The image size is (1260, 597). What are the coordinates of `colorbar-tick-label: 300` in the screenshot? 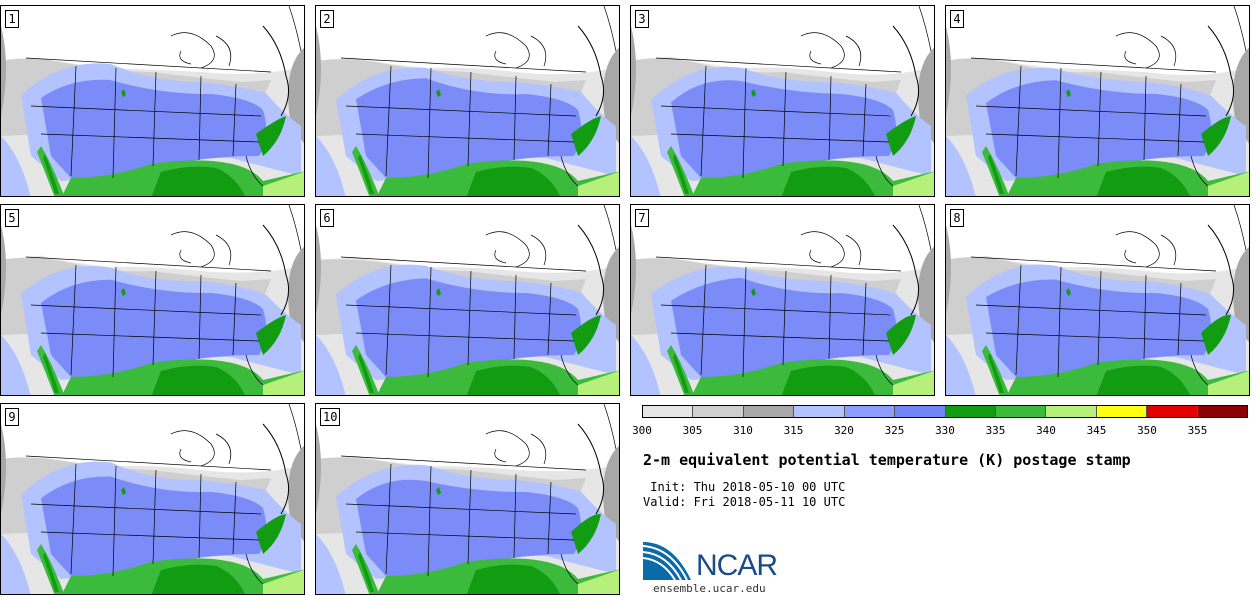 It's located at (642, 430).